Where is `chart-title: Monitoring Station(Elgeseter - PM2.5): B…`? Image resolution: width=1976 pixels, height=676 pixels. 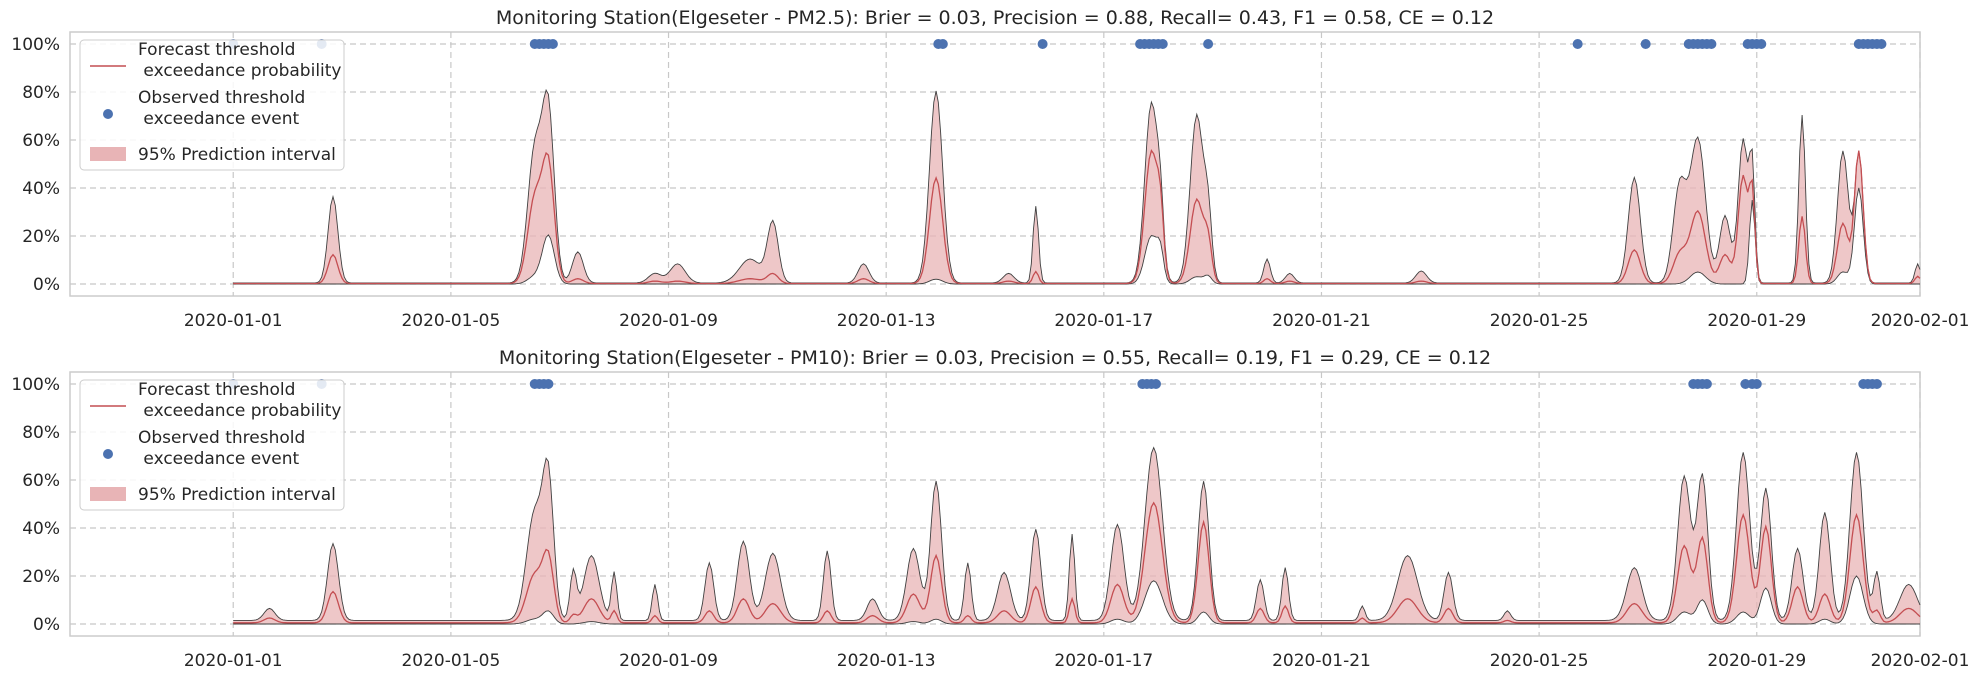
chart-title: Monitoring Station(Elgeseter - PM2.5): B… is located at coordinates (995, 18).